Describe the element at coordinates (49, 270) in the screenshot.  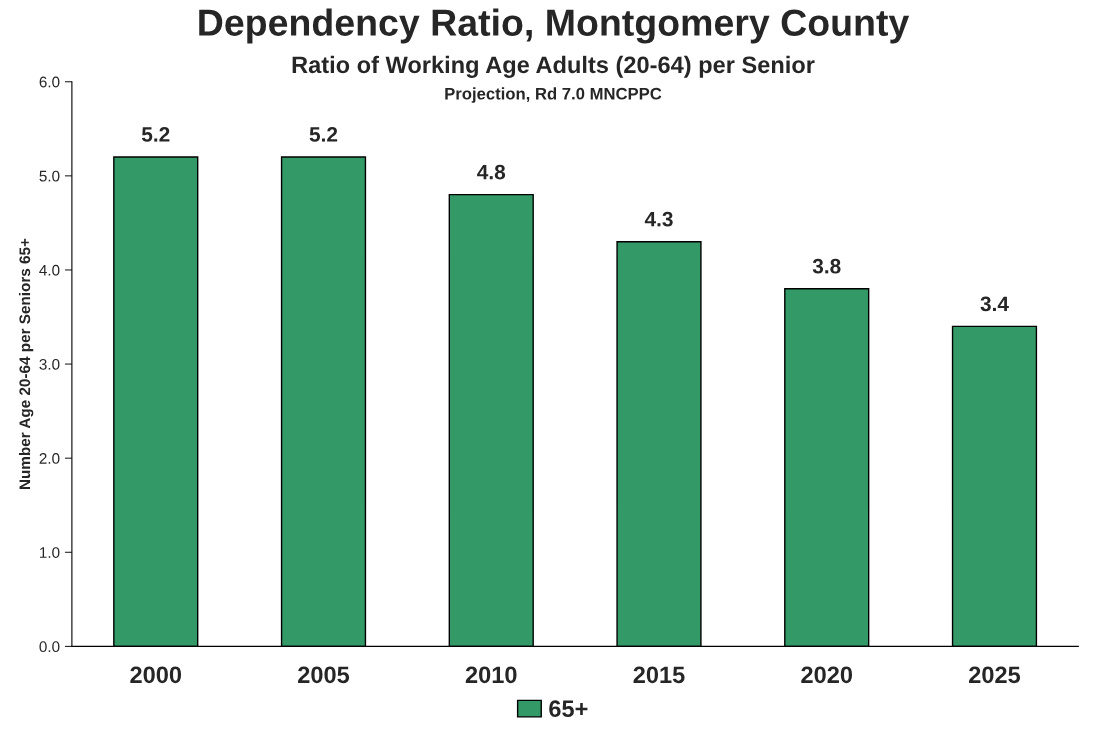
I see `y-tick-label: 4.0` at that location.